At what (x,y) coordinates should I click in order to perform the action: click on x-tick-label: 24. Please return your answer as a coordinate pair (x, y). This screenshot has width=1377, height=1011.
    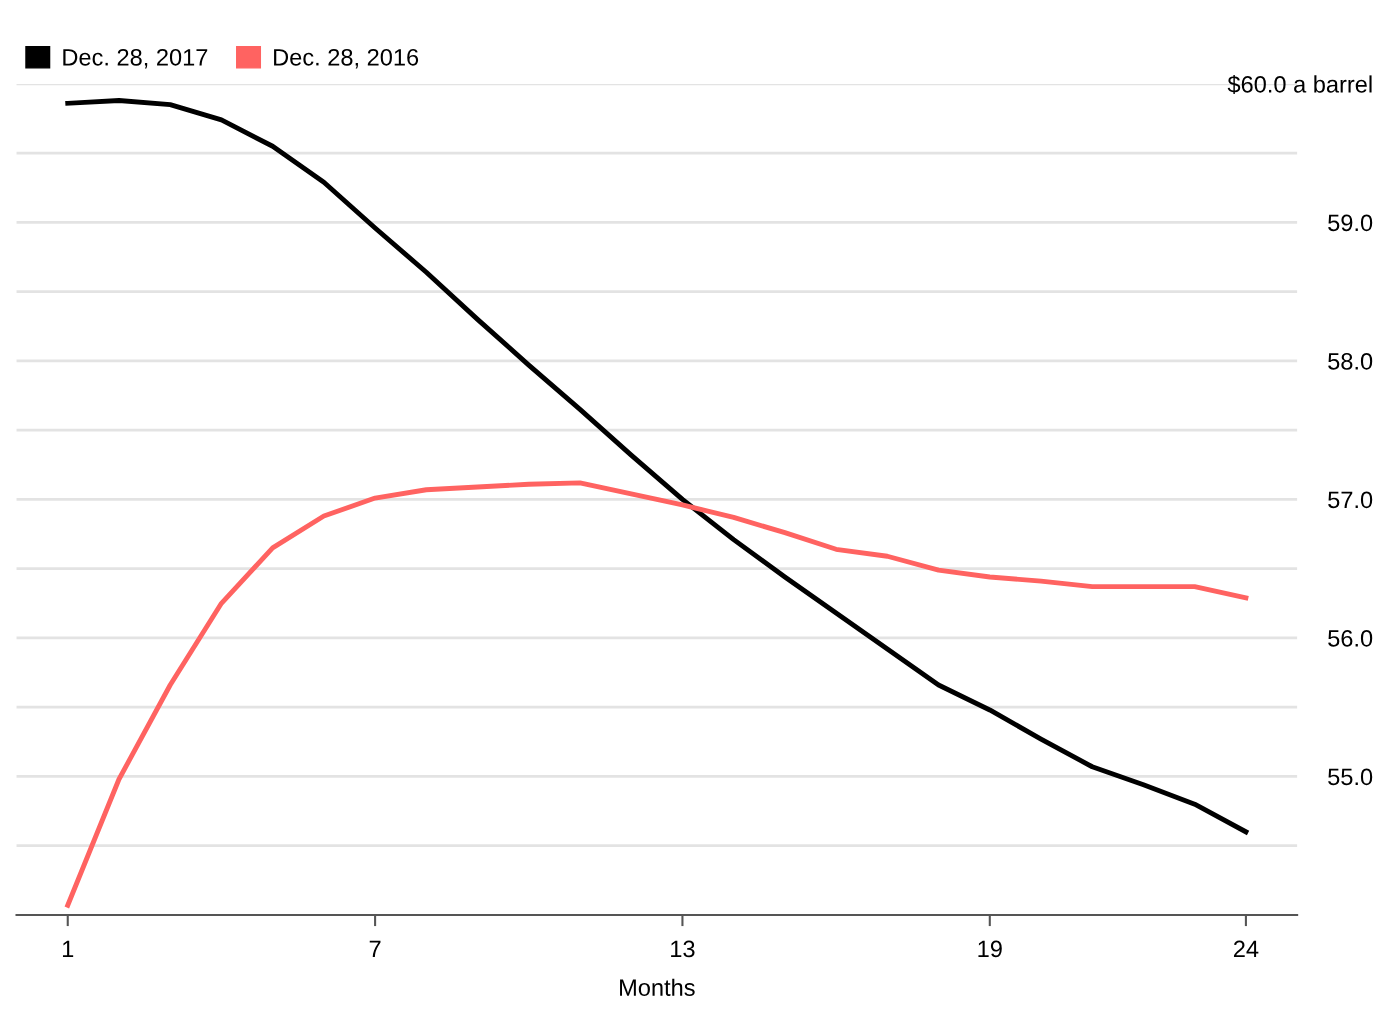
    Looking at the image, I should click on (1246, 949).